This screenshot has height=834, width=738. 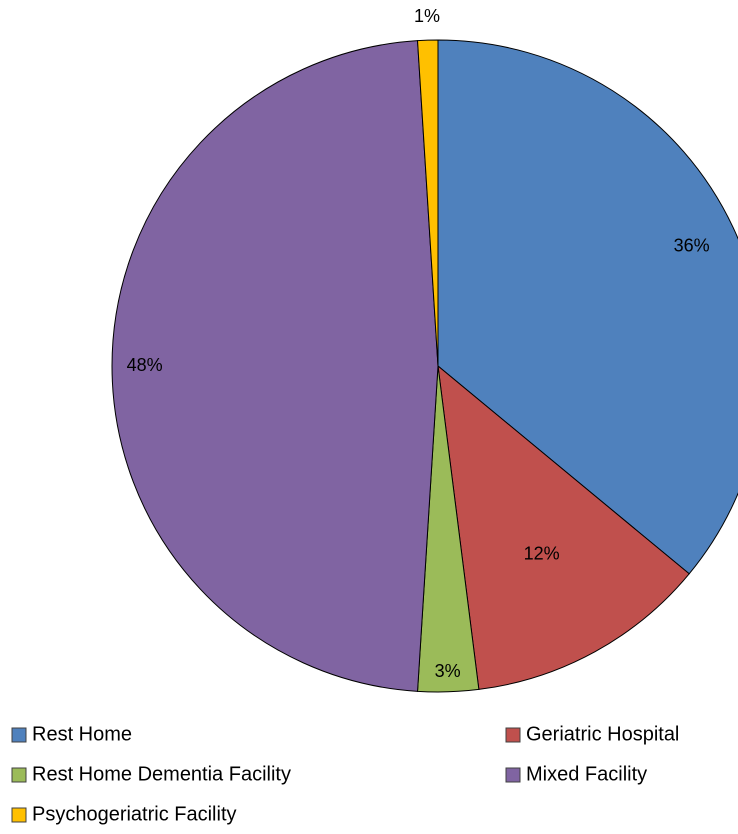 What do you see at coordinates (427, 16) in the screenshot?
I see `data-label-psychogeriatric-facility: 1%` at bounding box center [427, 16].